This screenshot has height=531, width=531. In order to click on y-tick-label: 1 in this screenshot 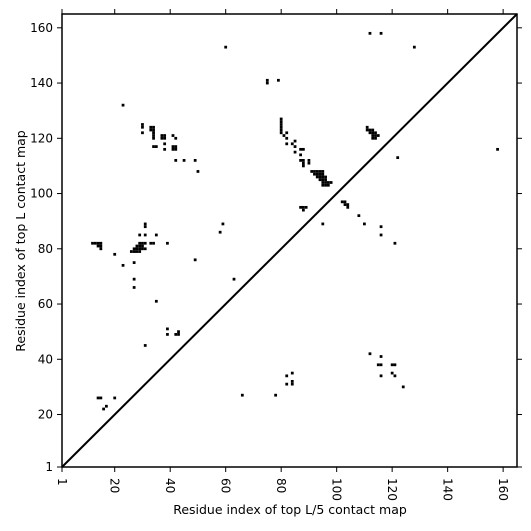, I will do `click(49, 467)`.